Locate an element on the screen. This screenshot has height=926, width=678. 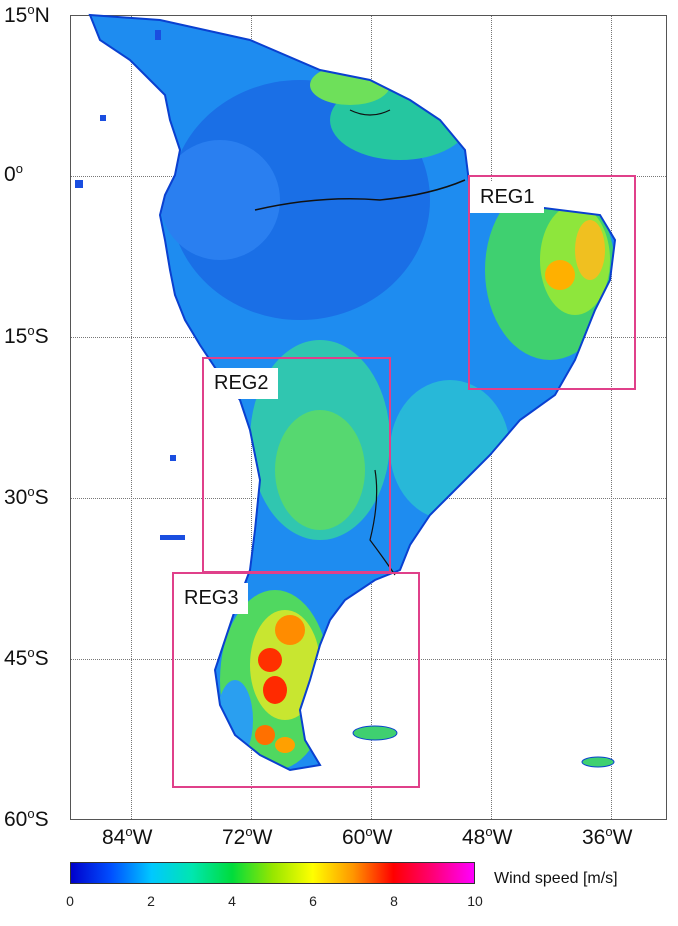
lat-label-0: 0o is located at coordinates (13, 173).